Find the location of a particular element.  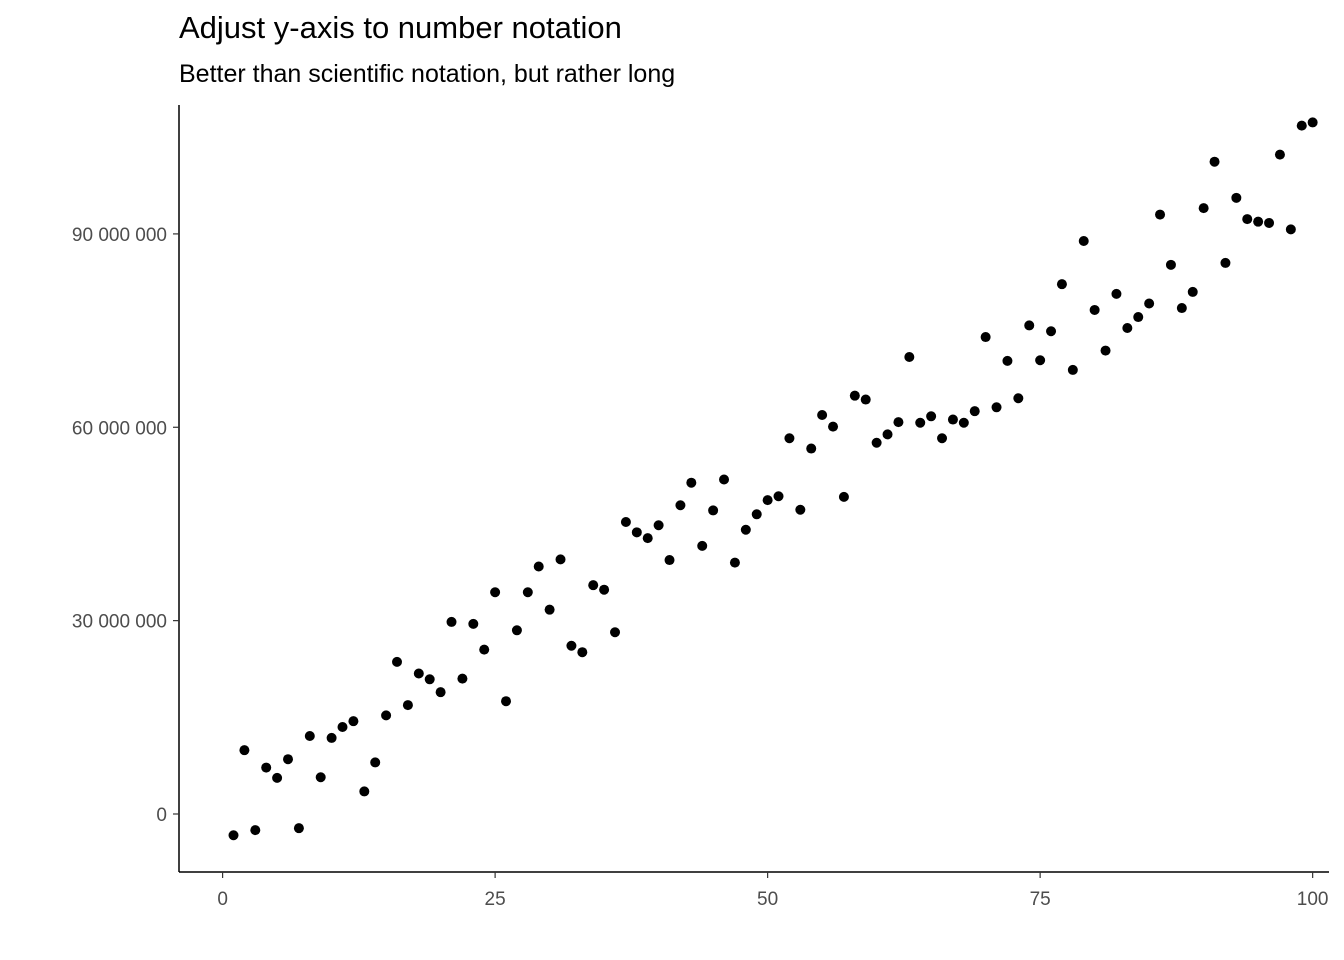

y-axis-ticks: 0 30 000 000 60 000 000 90 000 000 is located at coordinates (125, 525).